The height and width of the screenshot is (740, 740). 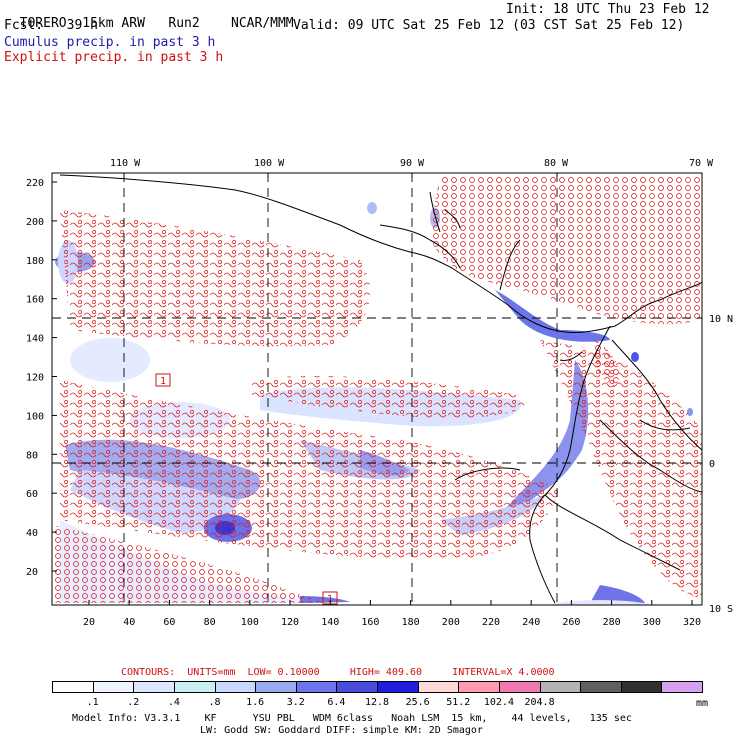 I want to click on model-name: TORERO, so click(x=43, y=23).